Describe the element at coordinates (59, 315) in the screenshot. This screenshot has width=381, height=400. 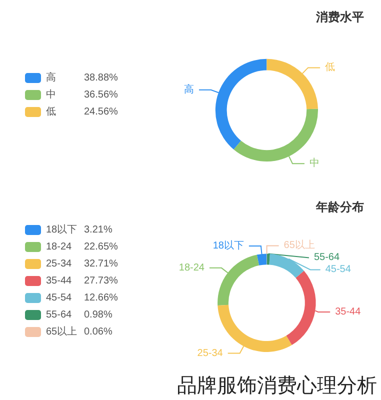
I see `legend-label: 55-64` at that location.